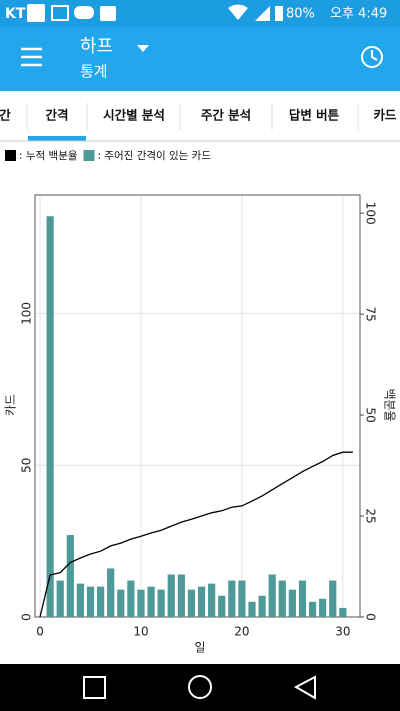  I want to click on y2-tick-label: 50, so click(371, 414).